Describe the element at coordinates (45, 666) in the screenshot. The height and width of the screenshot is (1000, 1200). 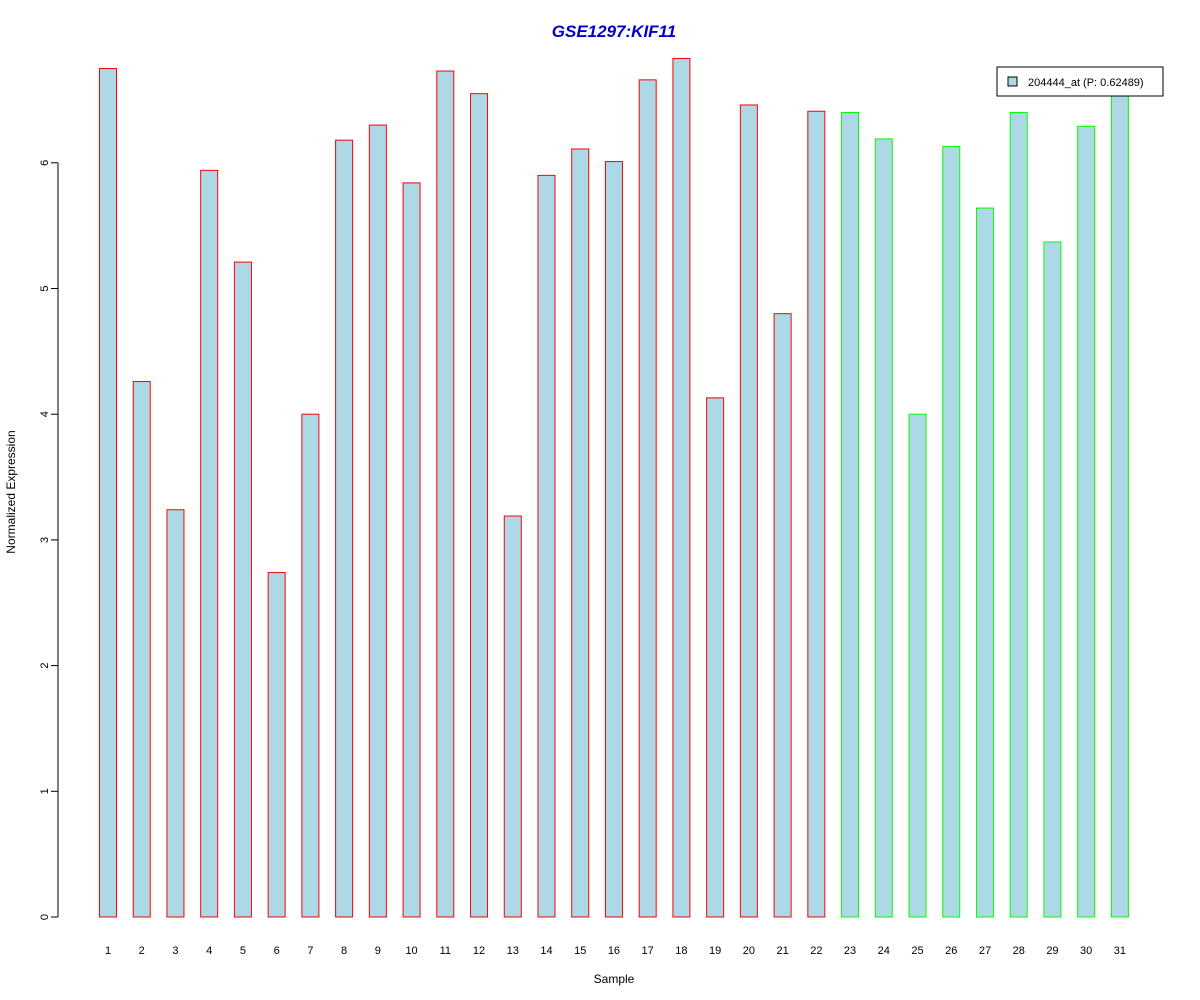
I see `y-tick-label: 2` at that location.